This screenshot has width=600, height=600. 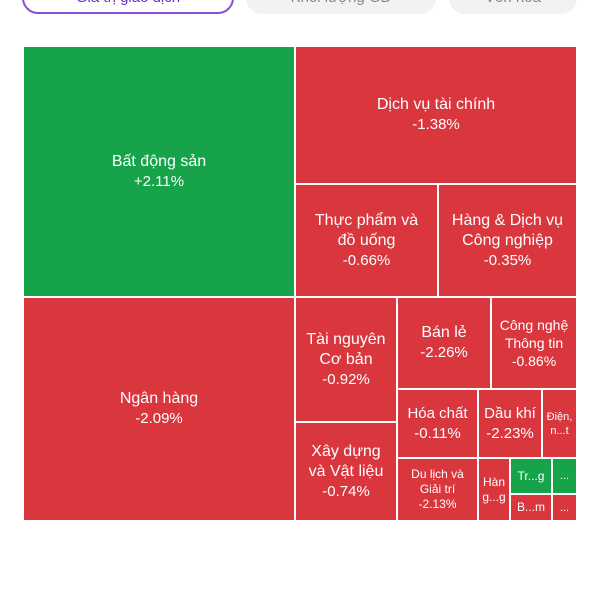 I want to click on tile-information-technology: Công nghệ Thông tin -0.86%, so click(x=534, y=343).